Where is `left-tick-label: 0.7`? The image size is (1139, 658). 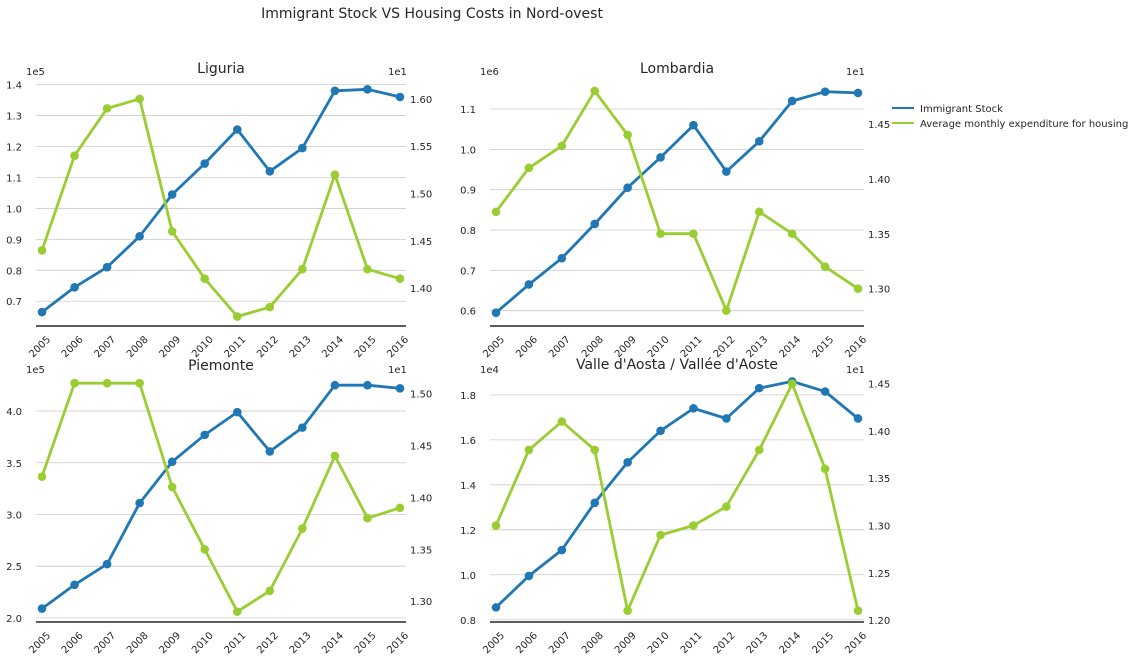
left-tick-label: 0.7 is located at coordinates (468, 271).